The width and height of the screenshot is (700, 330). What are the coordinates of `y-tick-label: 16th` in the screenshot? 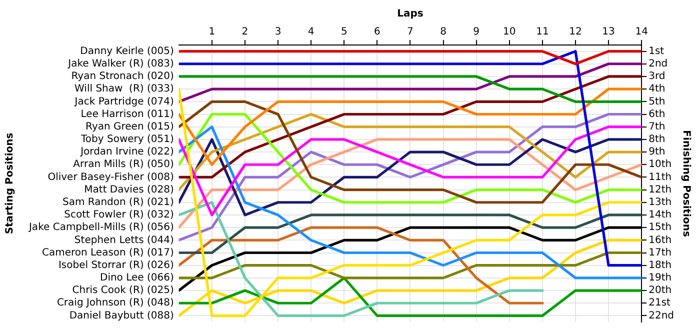 It's located at (660, 240).